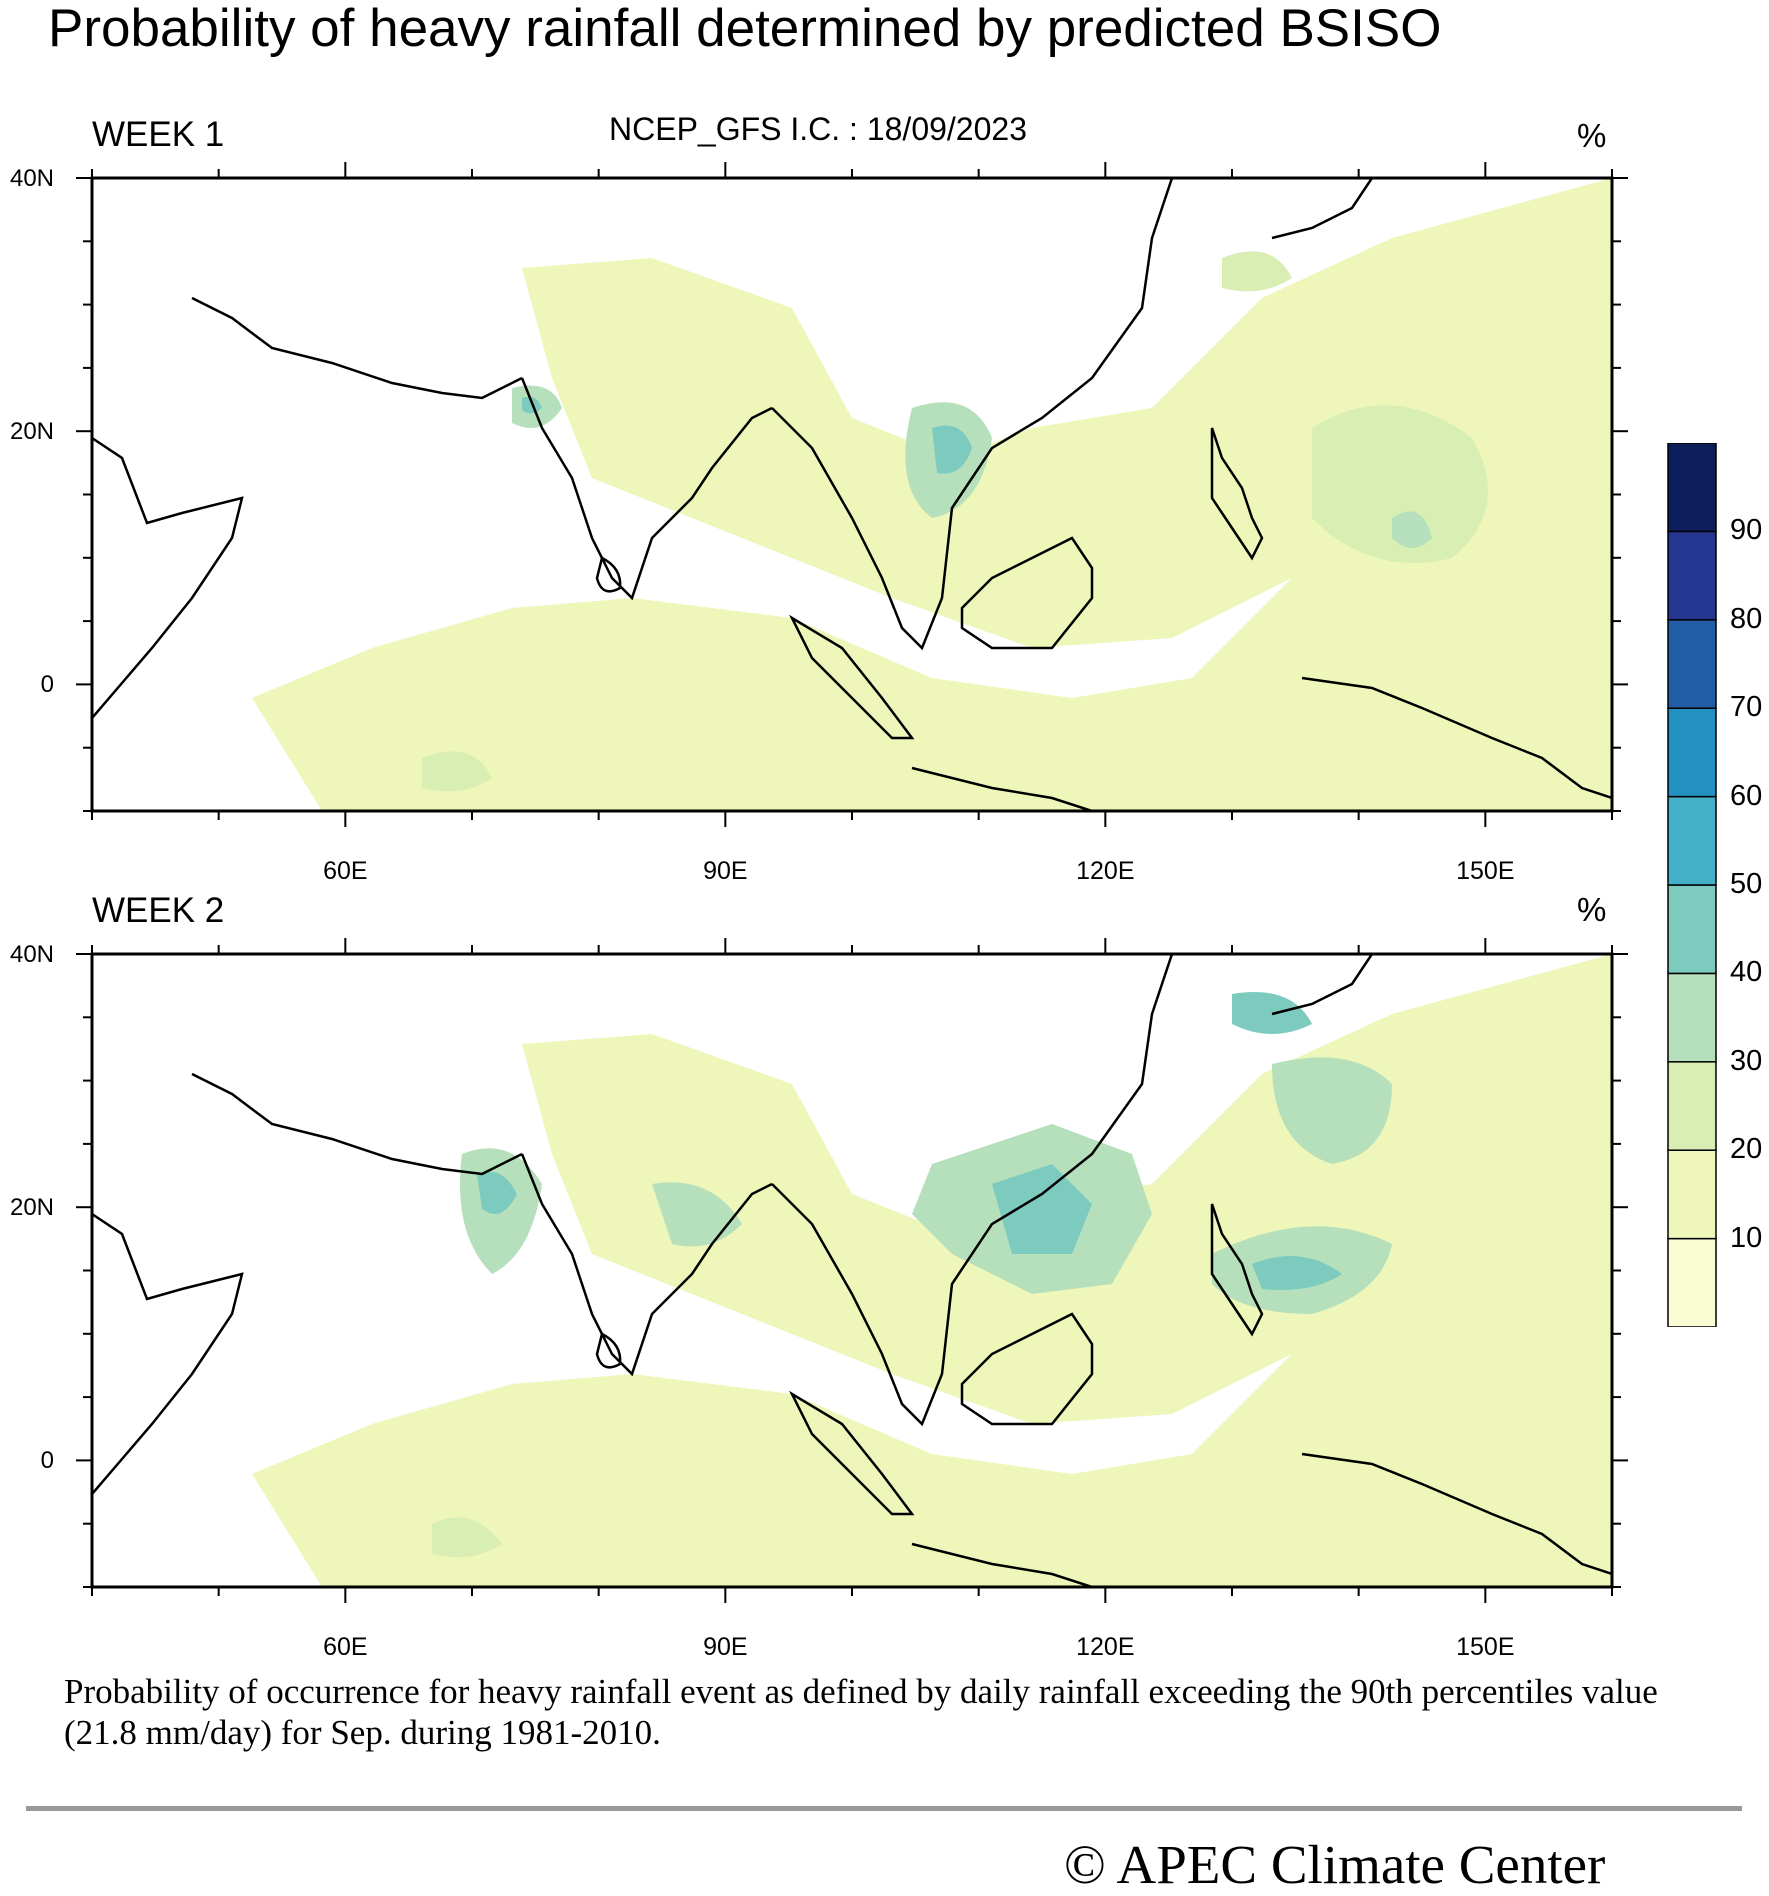 This screenshot has width=1769, height=1896. Describe the element at coordinates (1592, 135) in the screenshot. I see `week1-unit-label: %` at that location.